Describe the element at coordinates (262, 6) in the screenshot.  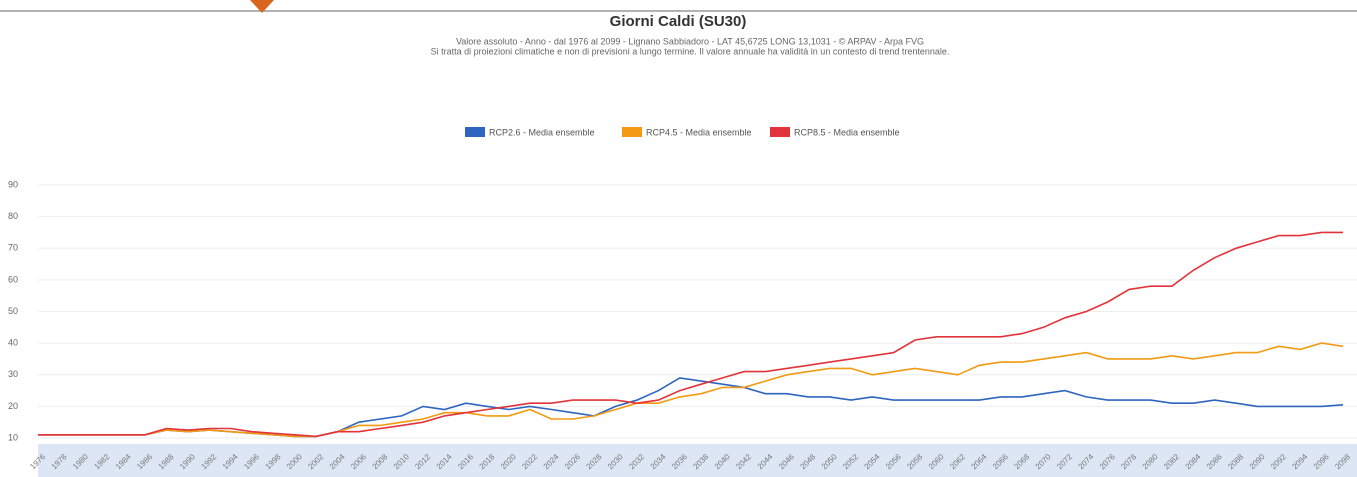
I see `marker-icon` at that location.